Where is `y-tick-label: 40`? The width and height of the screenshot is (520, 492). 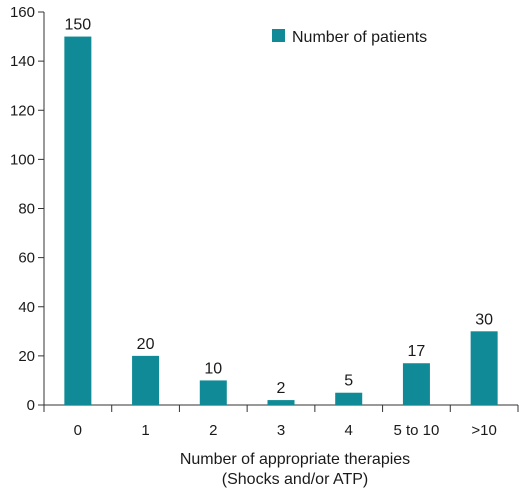
y-tick-label: 40 is located at coordinates (26, 307).